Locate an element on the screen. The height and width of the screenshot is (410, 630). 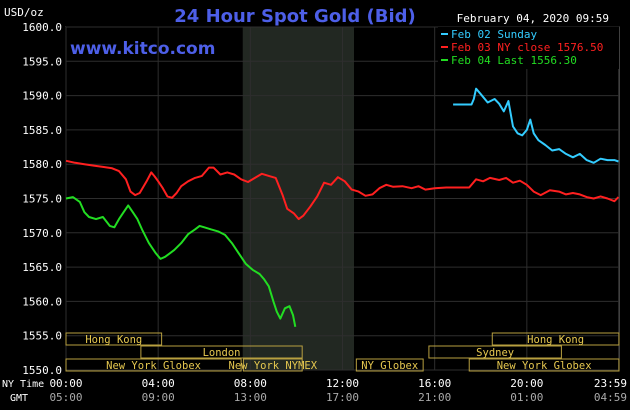
datetime-stamp: February 04, 2020 09:59 is located at coordinates (533, 18).